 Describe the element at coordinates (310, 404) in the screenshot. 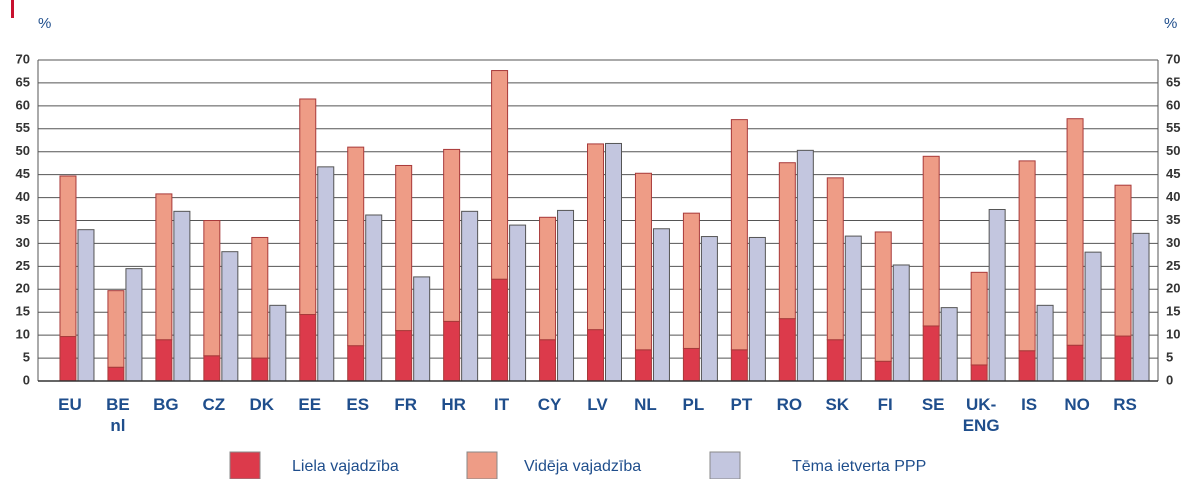

I see `x-tick-label: EE` at that location.